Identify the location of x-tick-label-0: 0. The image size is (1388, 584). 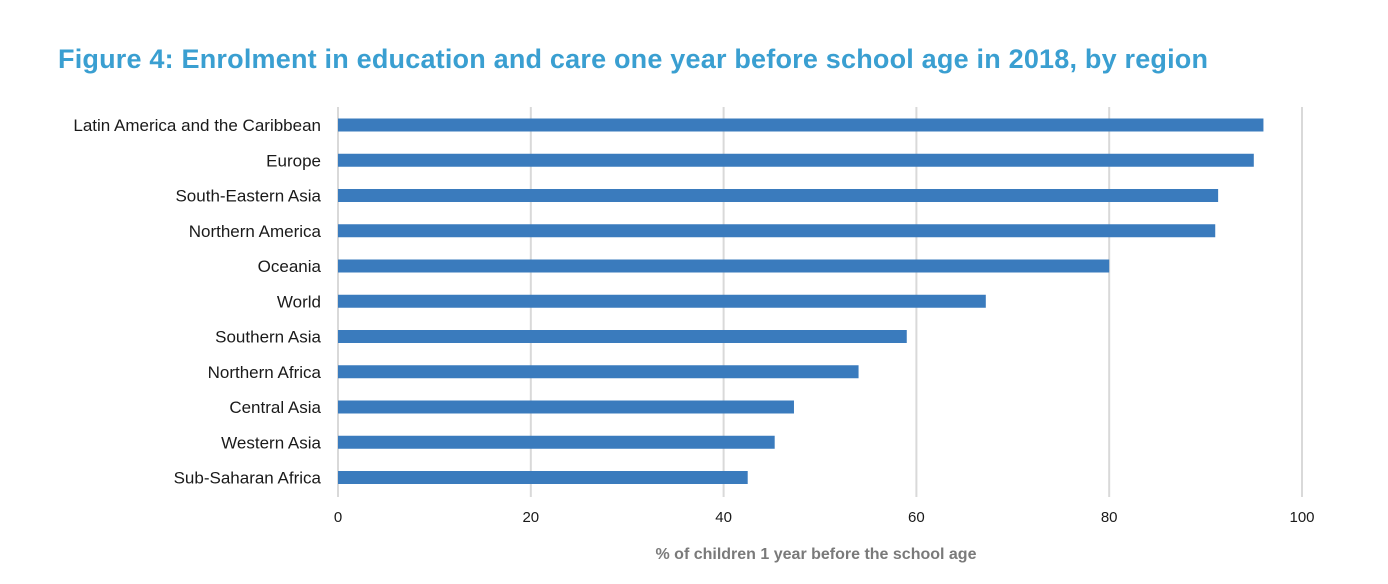
(338, 517).